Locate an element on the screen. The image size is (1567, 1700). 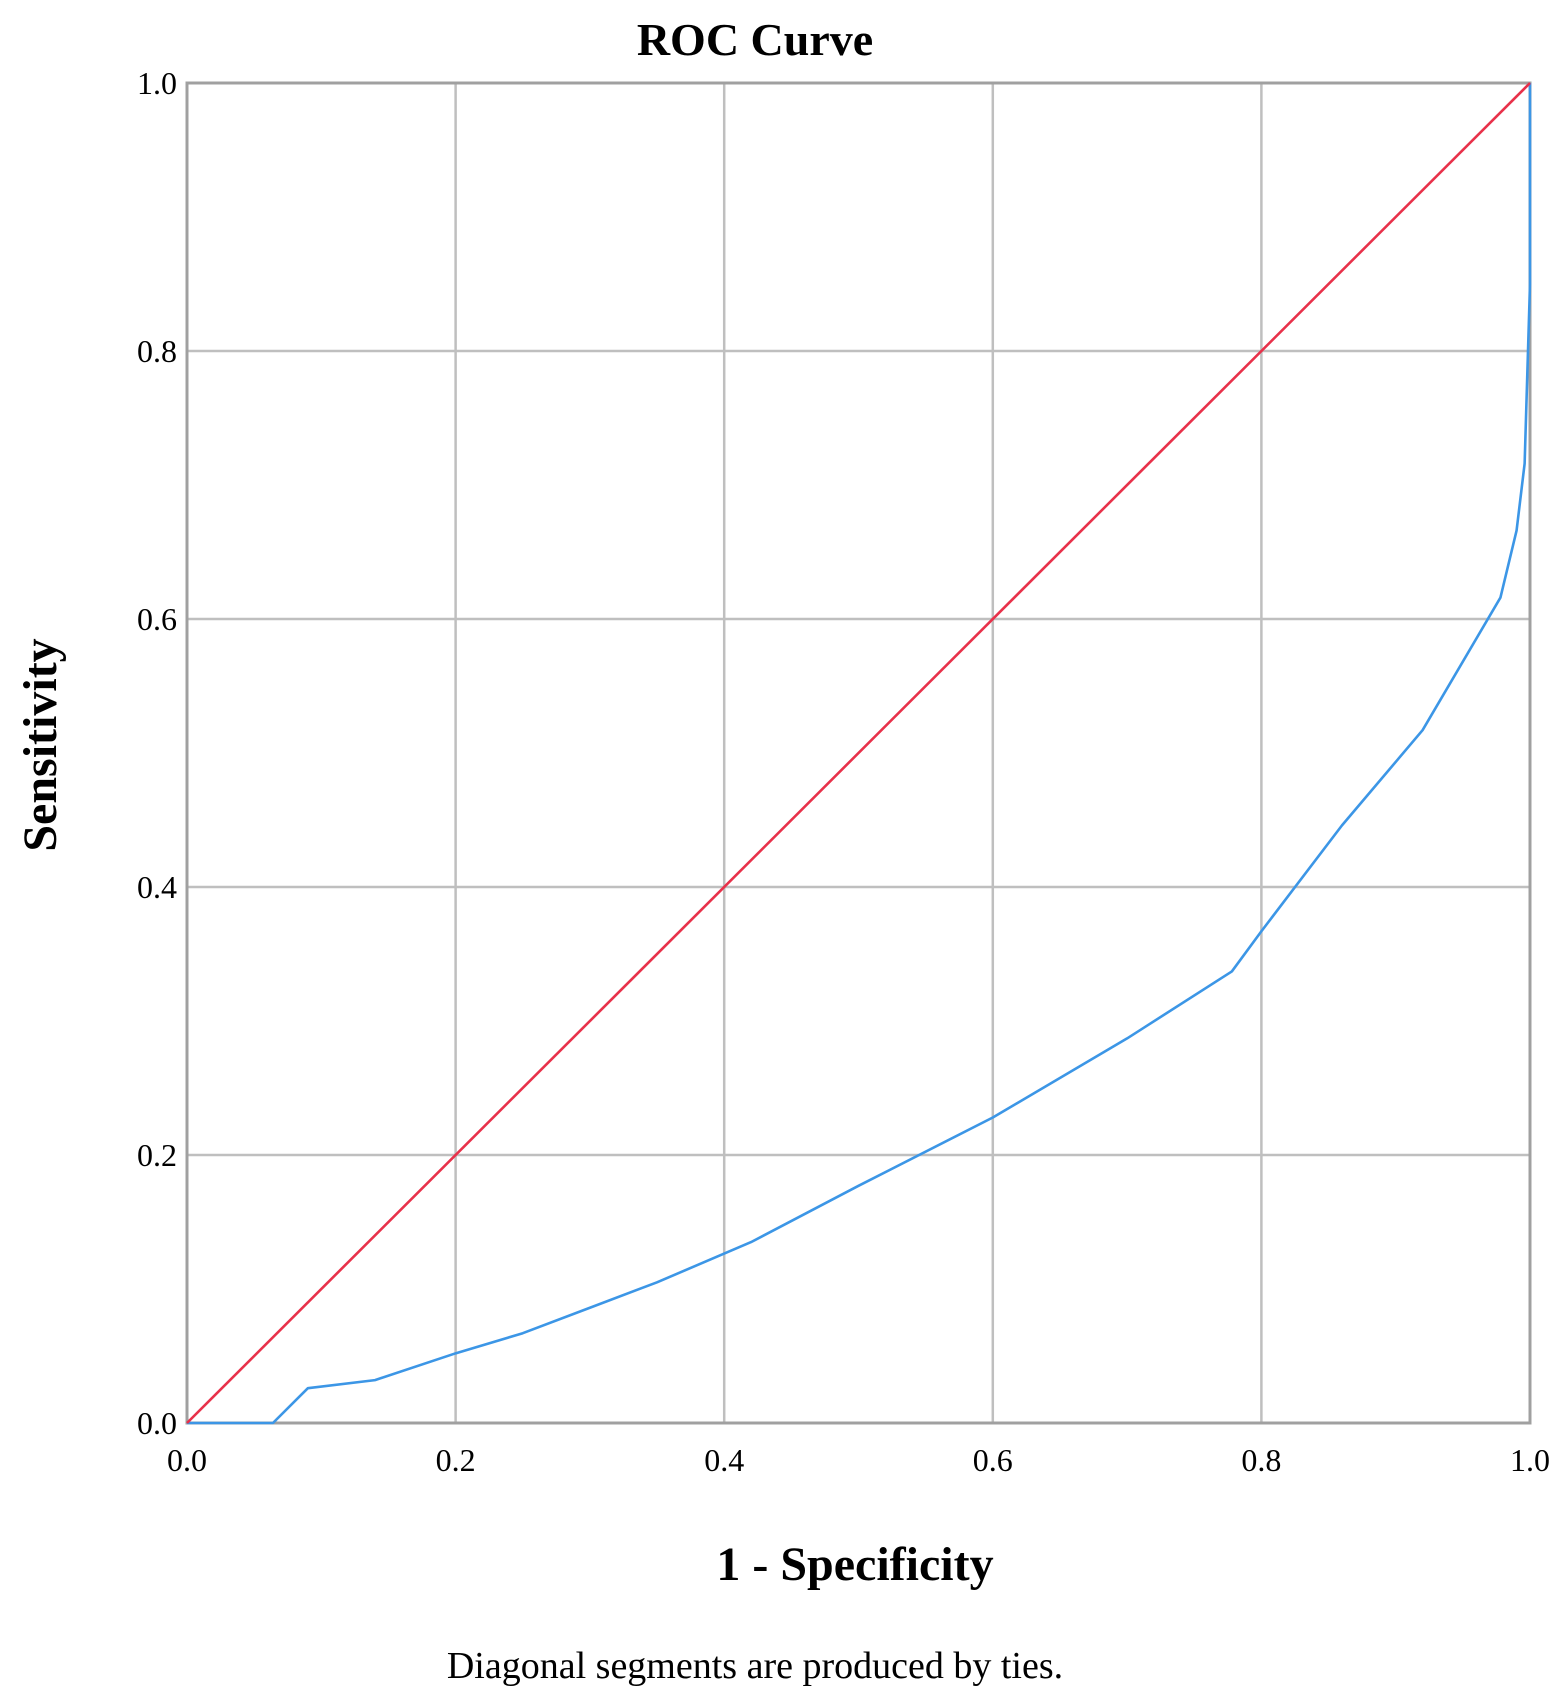
y-tick-label-4: 0.8 is located at coordinates (157, 351).